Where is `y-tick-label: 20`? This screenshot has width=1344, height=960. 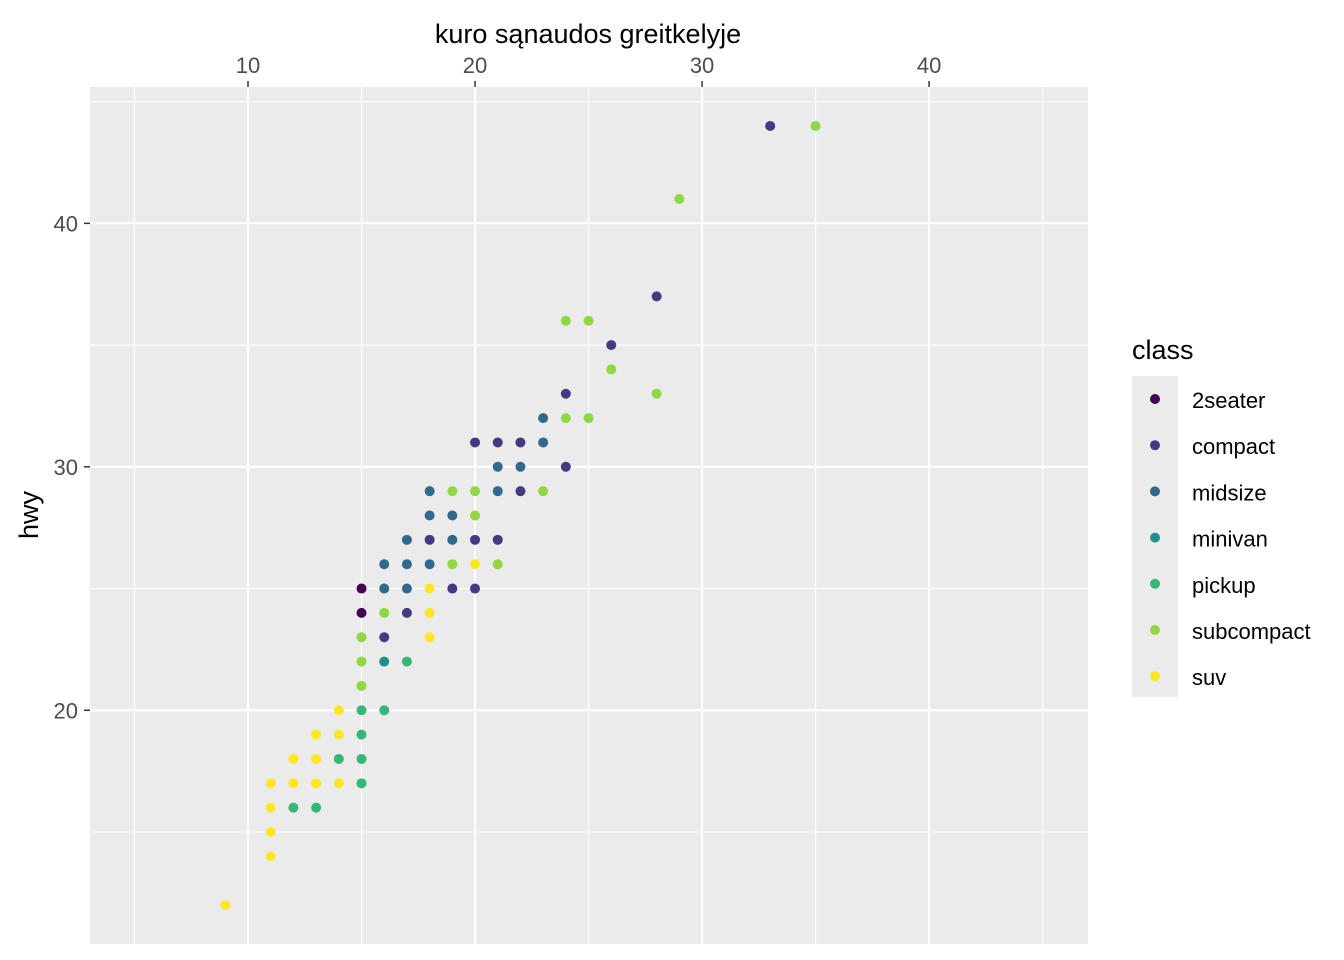 y-tick-label: 20 is located at coordinates (66, 710).